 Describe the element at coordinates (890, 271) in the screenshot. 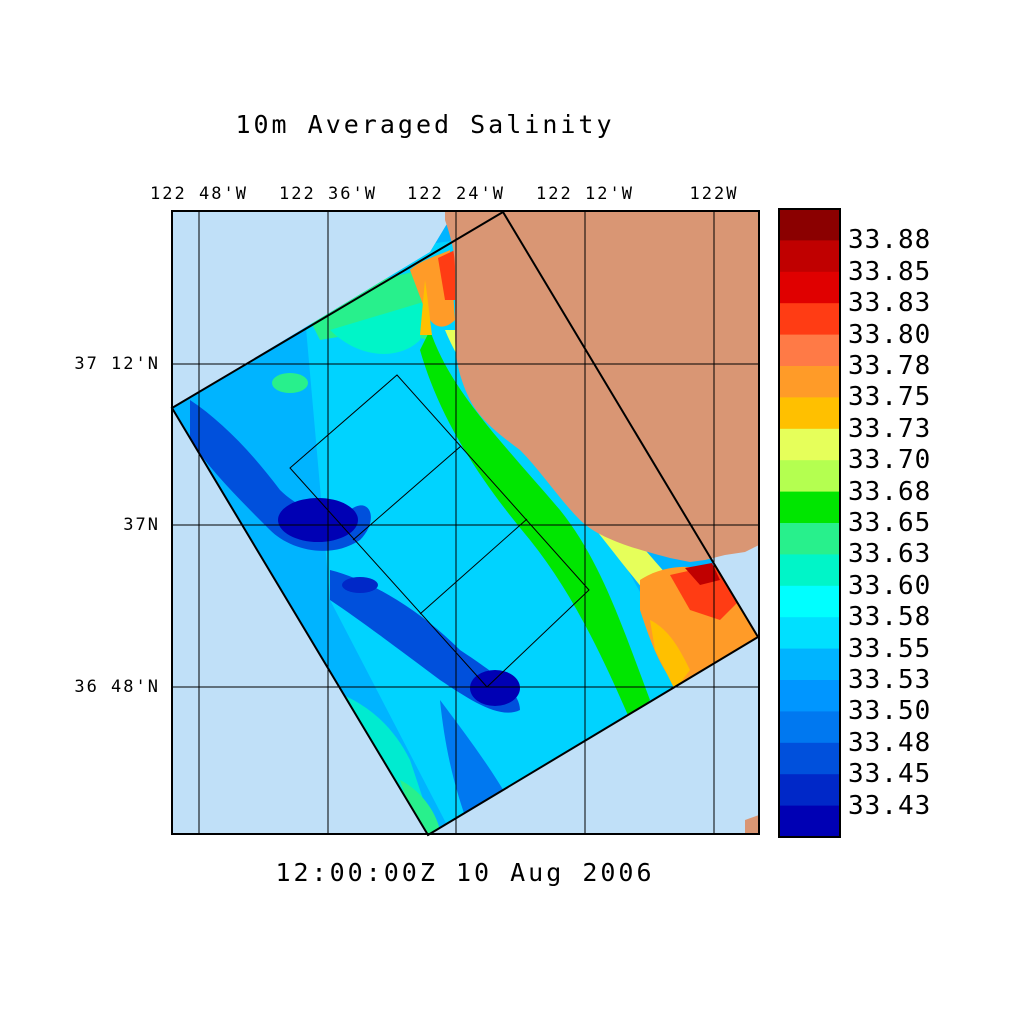

I see `colorbar-label: 33.85` at that location.